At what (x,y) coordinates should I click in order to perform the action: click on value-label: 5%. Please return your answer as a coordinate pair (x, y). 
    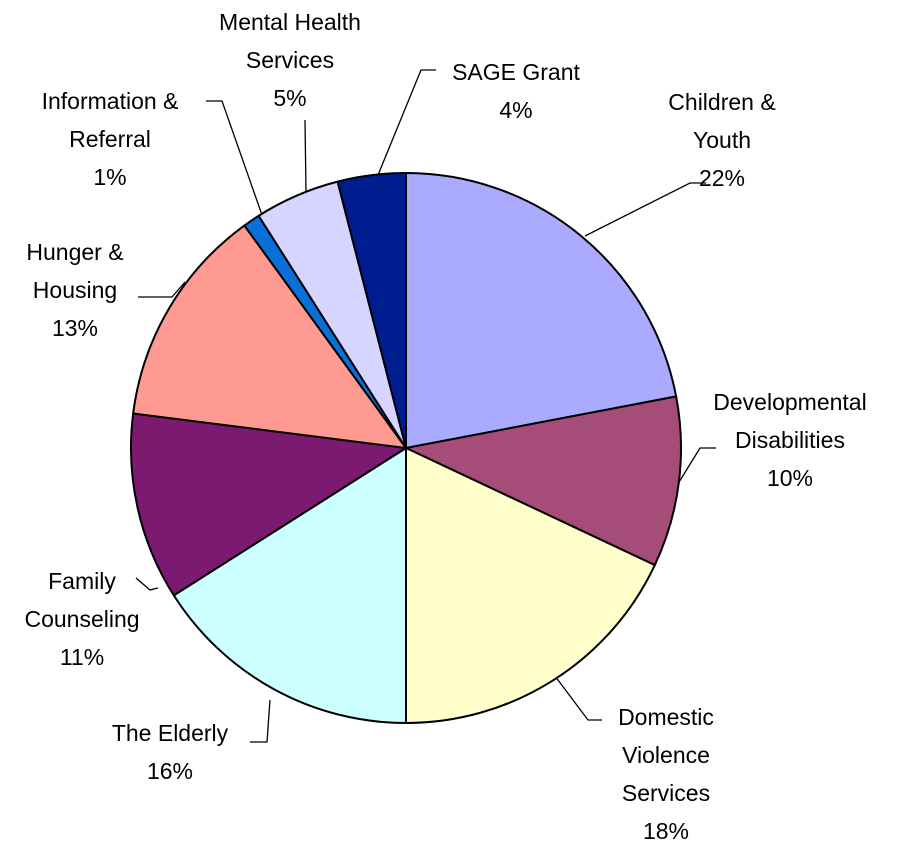
    Looking at the image, I should click on (290, 98).